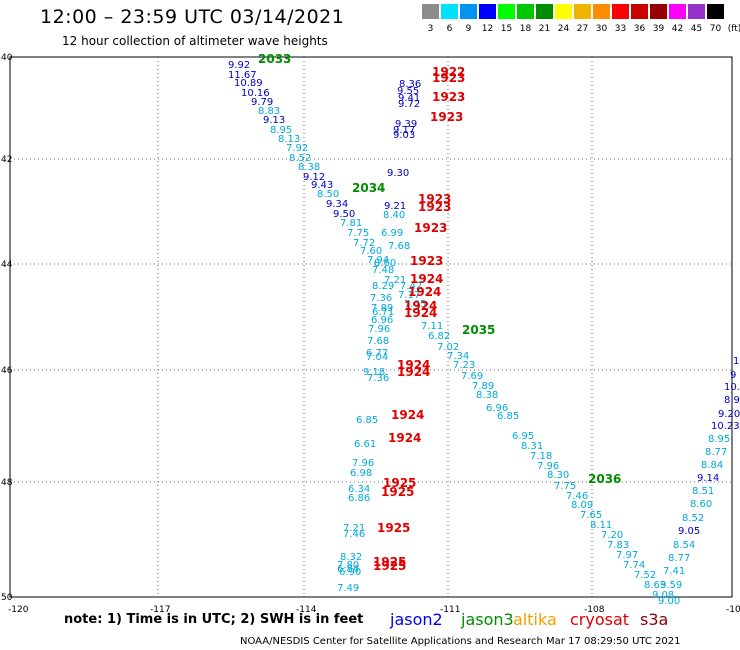  I want to click on scale-label: 18, so click(525, 29).